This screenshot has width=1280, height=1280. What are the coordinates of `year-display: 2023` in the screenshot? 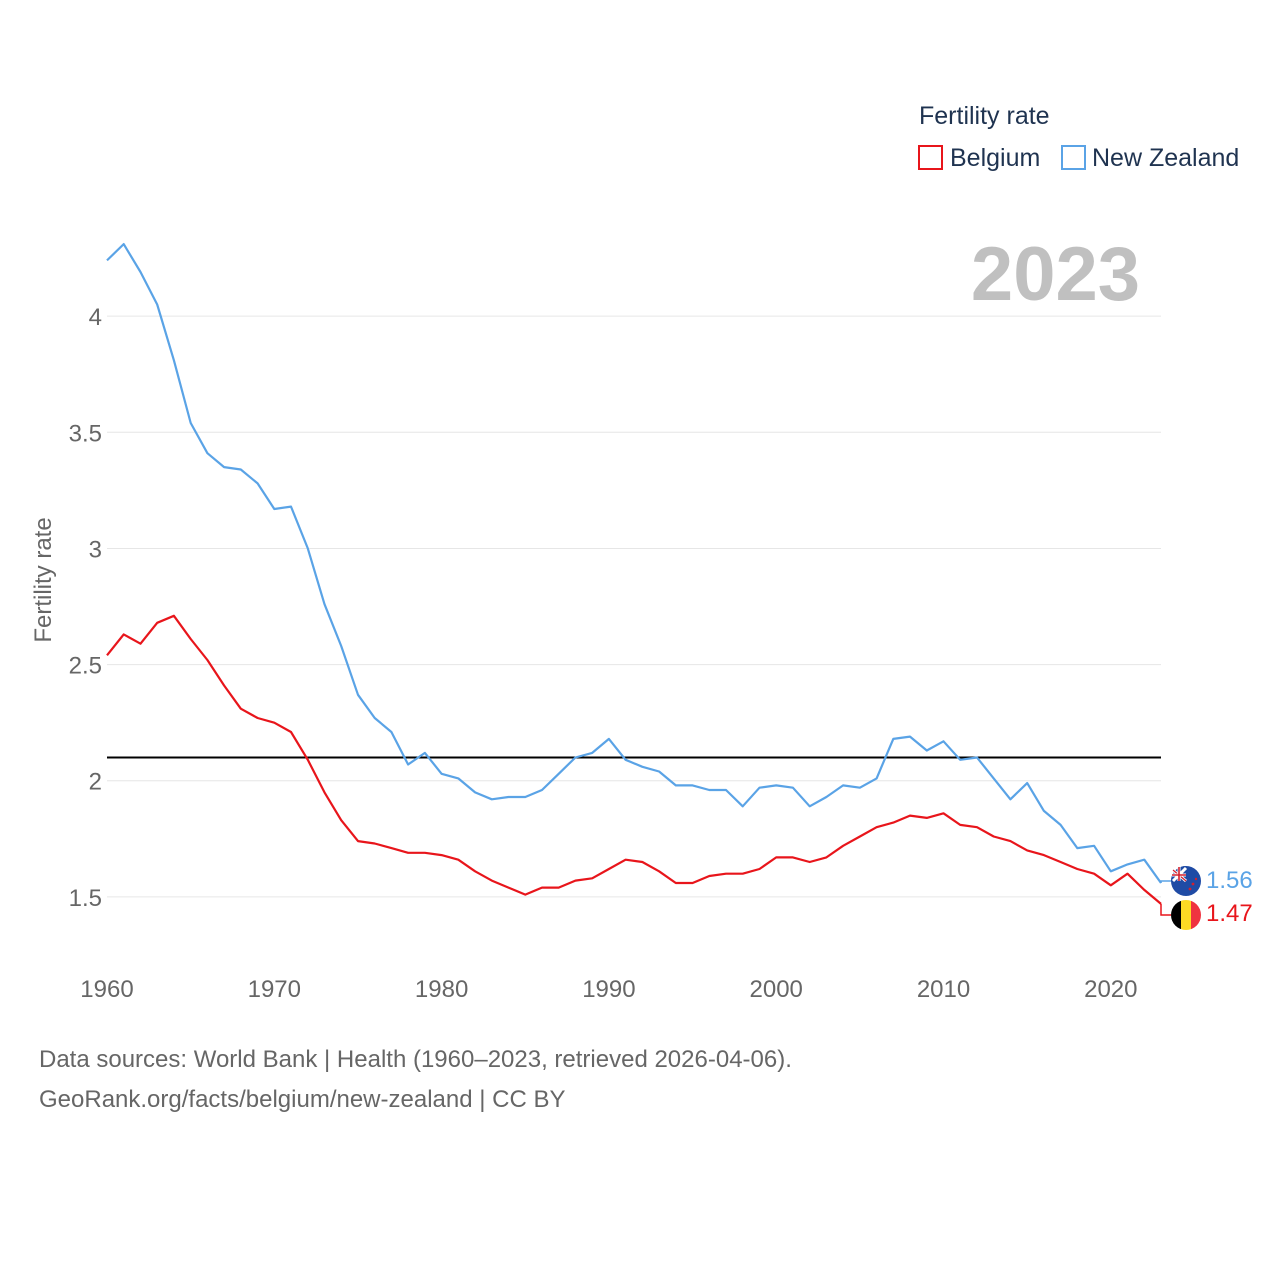 It's located at (1055, 274).